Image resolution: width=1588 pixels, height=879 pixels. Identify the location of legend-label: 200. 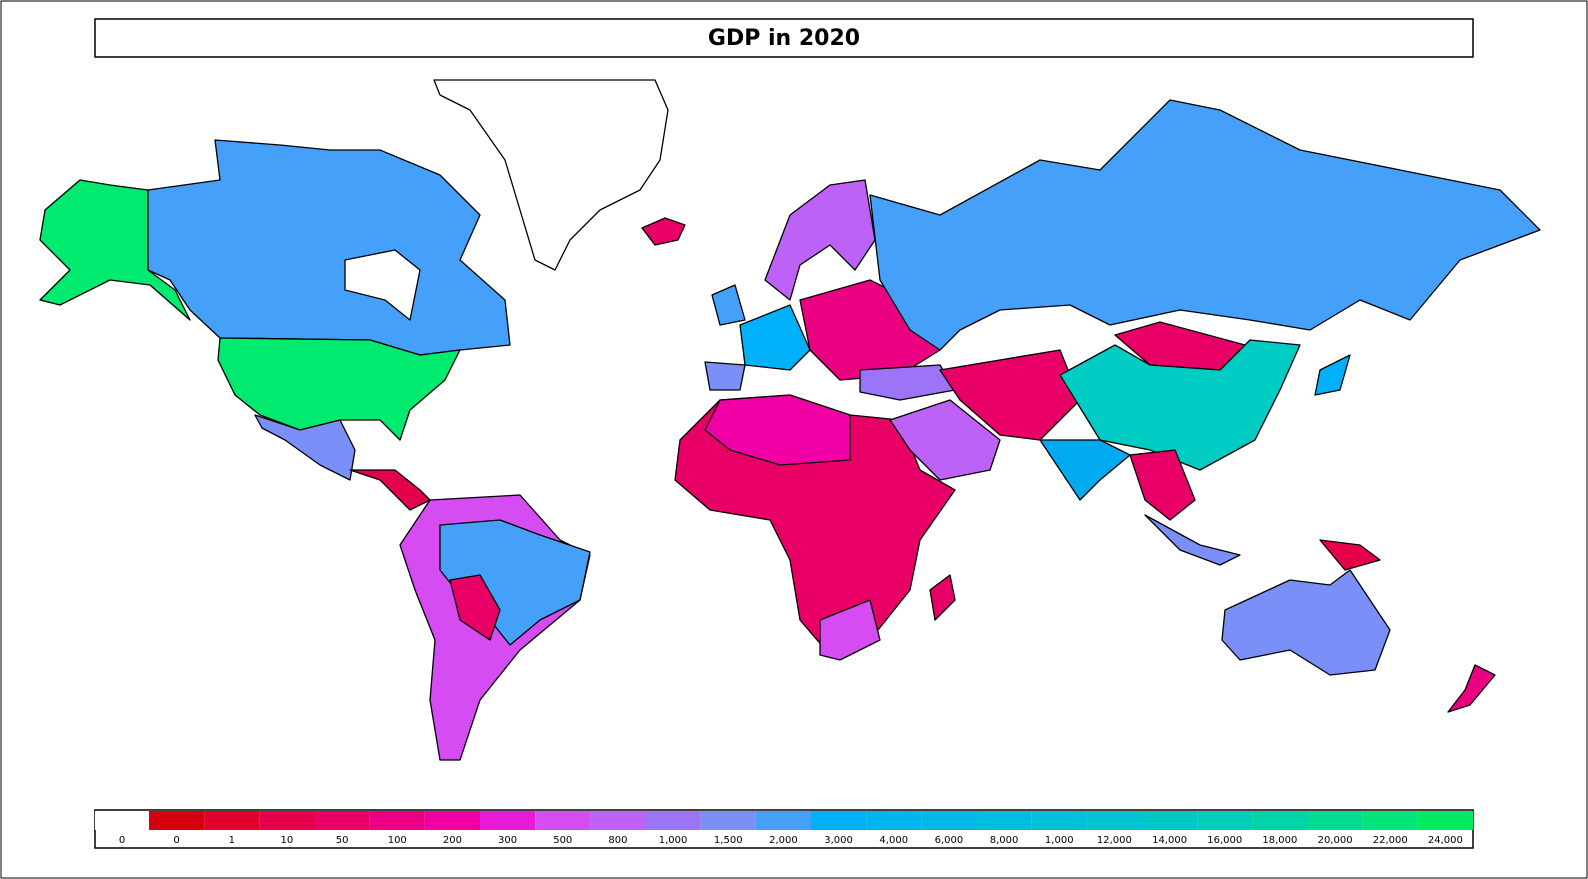
(452, 840).